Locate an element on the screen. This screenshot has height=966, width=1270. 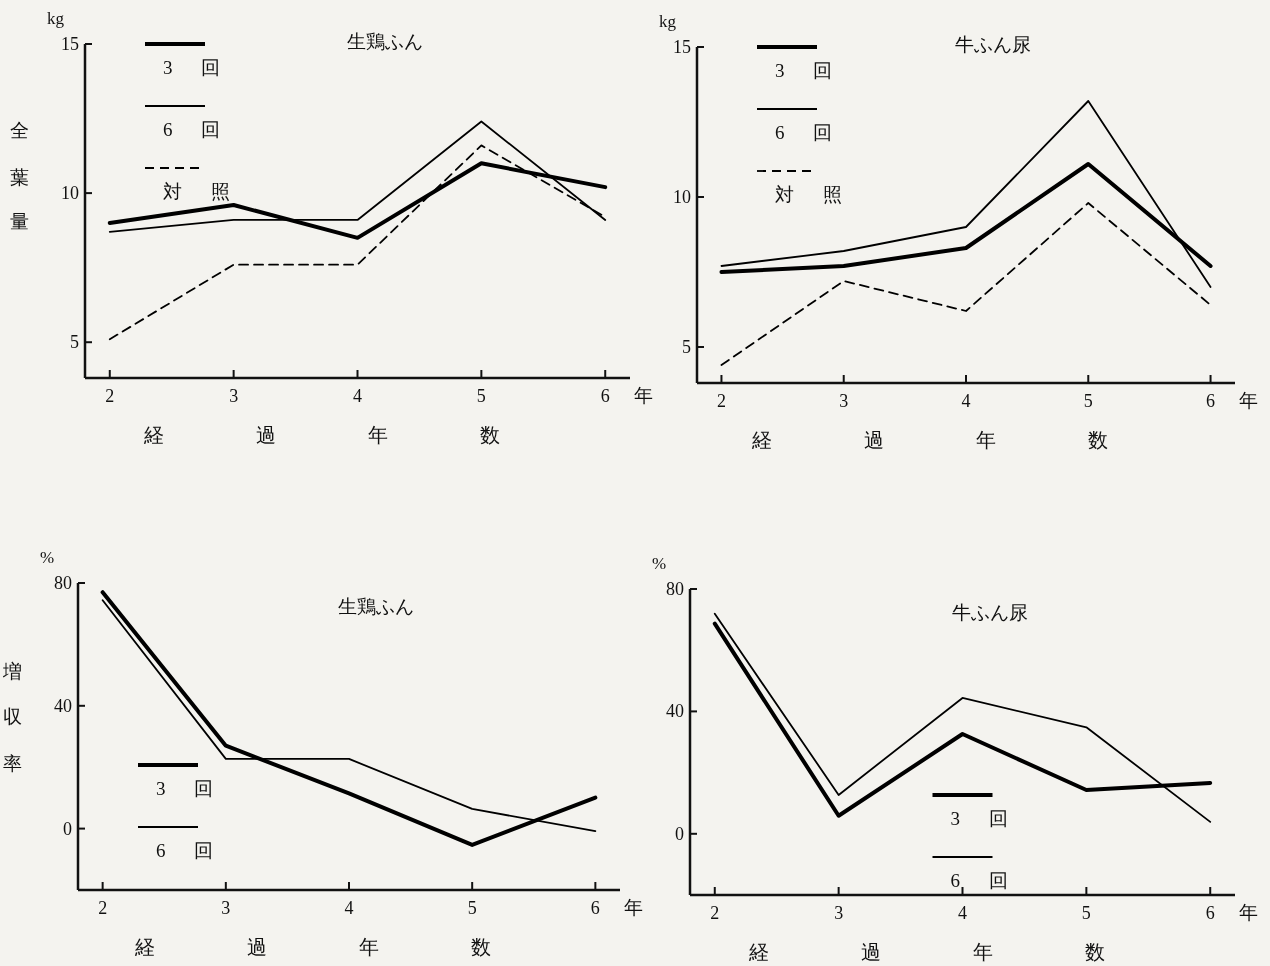
y-axis-title: 全葉量 is located at coordinates (20, 175).